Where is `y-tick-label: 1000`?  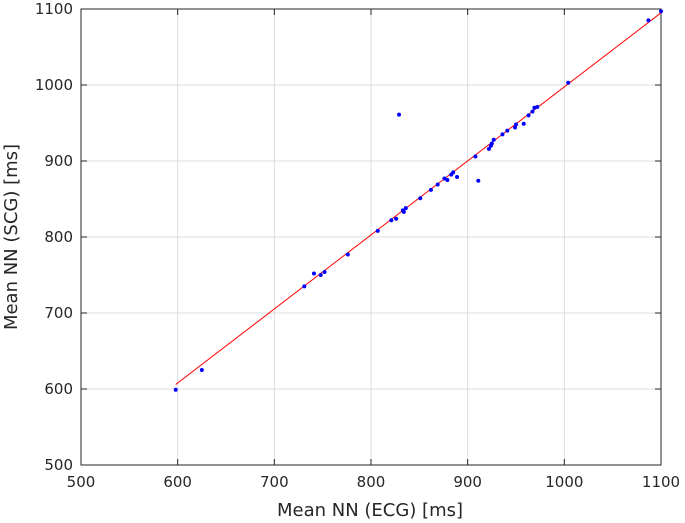
y-tick-label: 1000 is located at coordinates (54, 85).